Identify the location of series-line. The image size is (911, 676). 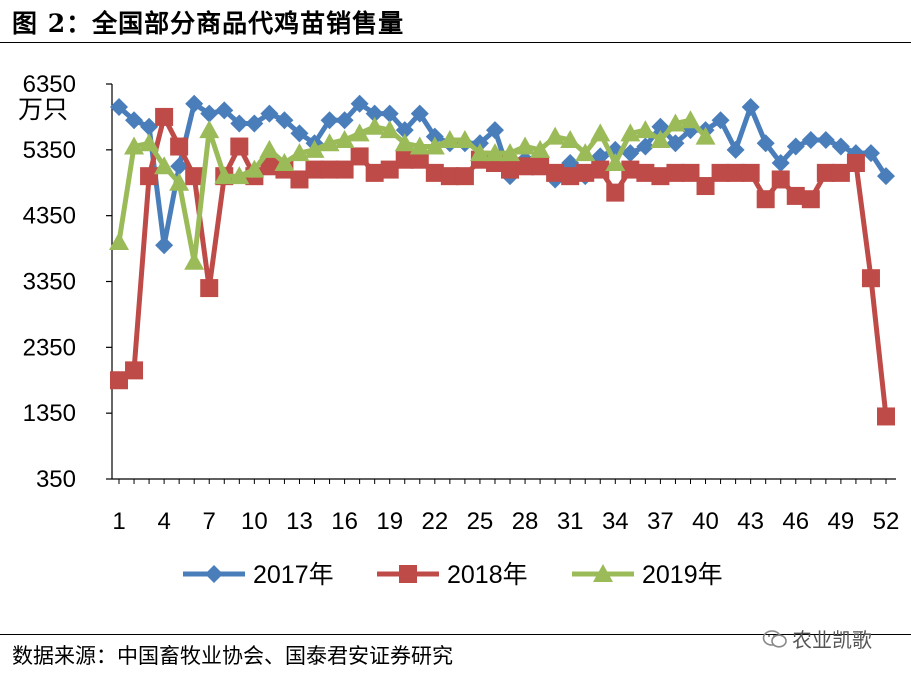
(412, 191).